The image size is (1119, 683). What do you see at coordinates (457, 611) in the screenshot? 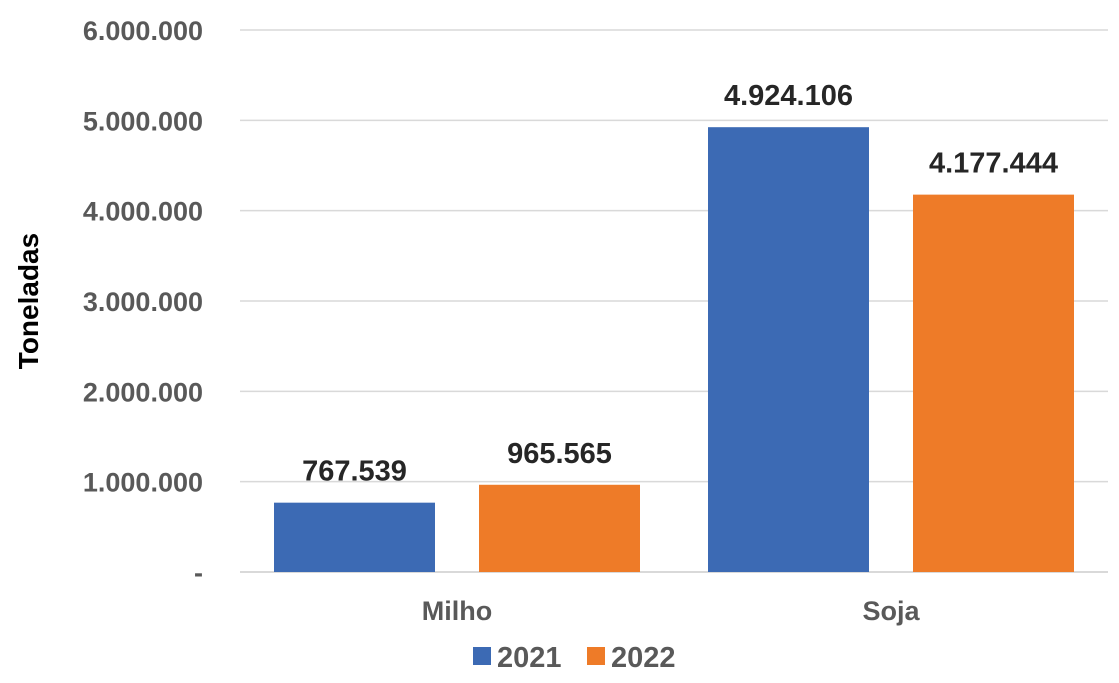
I see `x-category-label: Milho` at bounding box center [457, 611].